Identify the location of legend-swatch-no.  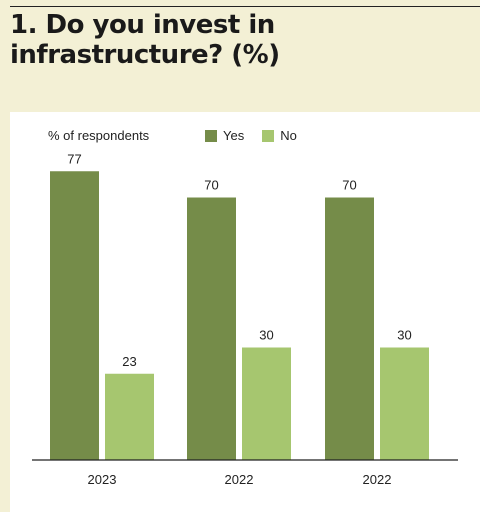
(268, 135).